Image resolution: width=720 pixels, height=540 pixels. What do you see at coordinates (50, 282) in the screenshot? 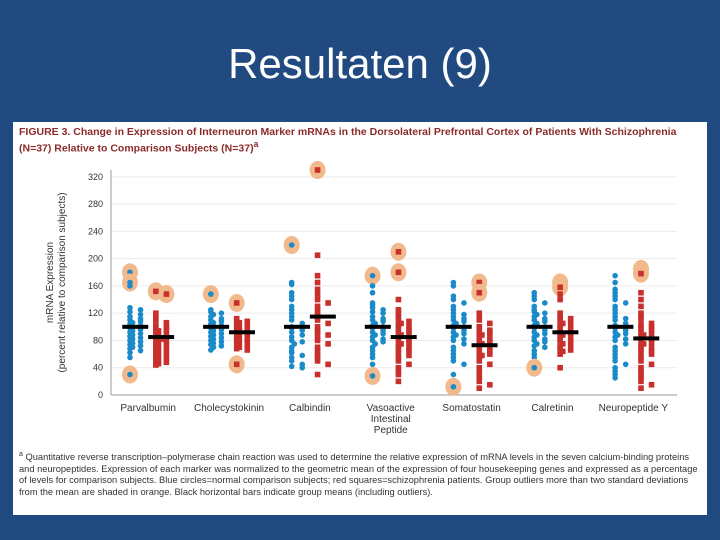
I see `y-axis-title: mRNA Expression` at bounding box center [50, 282].